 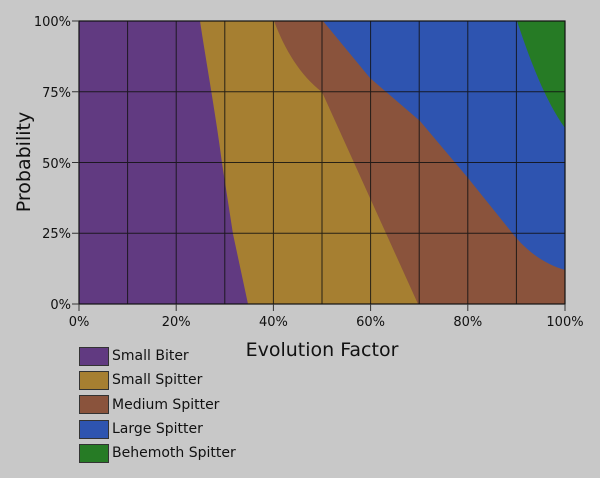 What do you see at coordinates (322, 307) in the screenshot?
I see `x-axis` at bounding box center [322, 307].